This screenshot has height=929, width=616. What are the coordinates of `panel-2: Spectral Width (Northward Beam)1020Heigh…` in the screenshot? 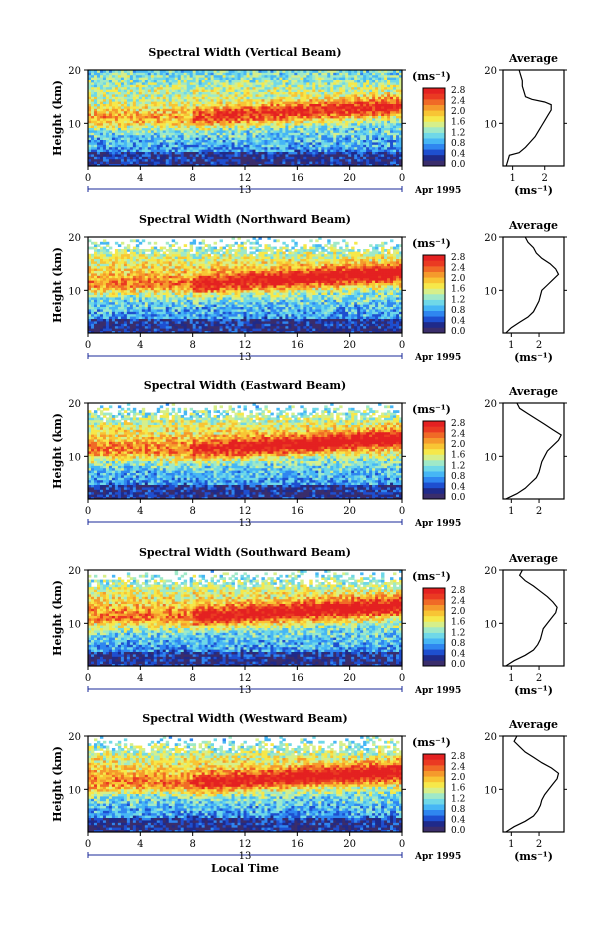 It's located at (309, 288).